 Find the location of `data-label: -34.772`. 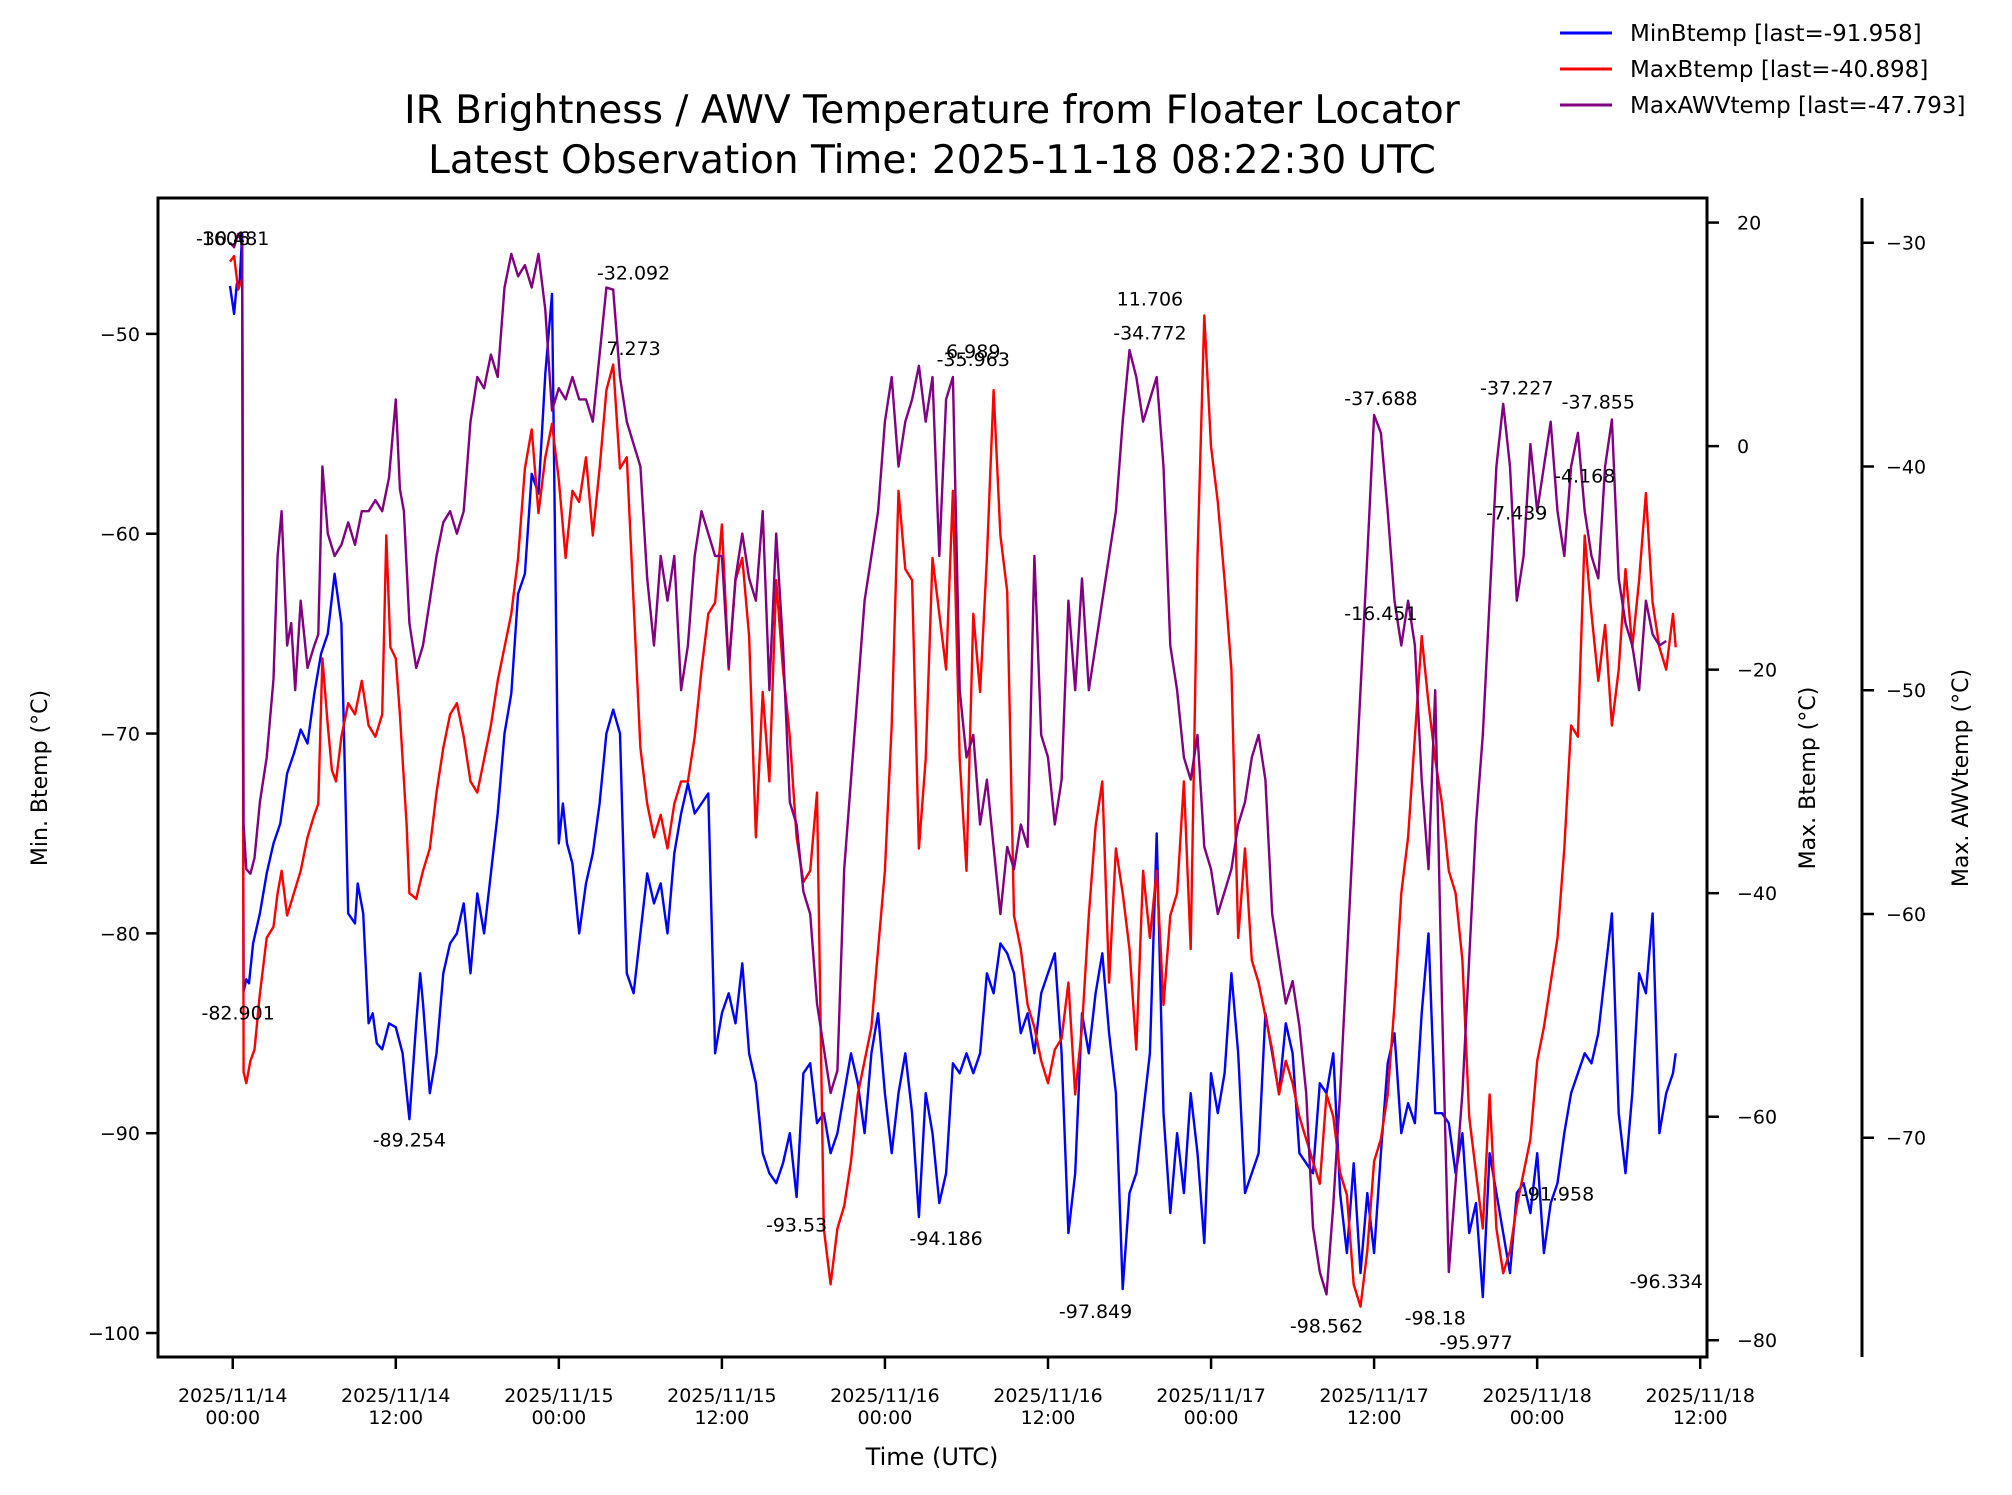

data-label: -34.772 is located at coordinates (1149, 334).